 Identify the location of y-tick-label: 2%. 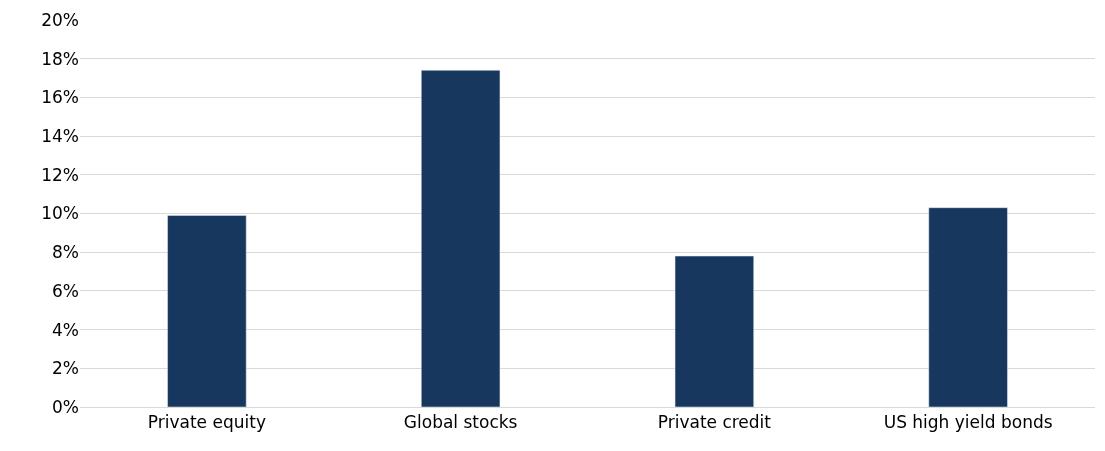
(65, 368).